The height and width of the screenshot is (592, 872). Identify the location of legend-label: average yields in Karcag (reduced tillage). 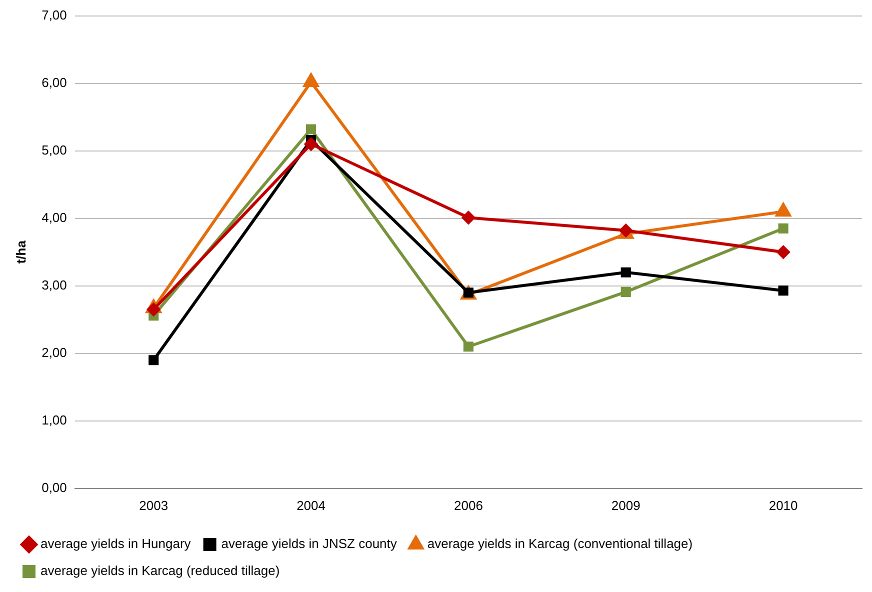
(160, 570).